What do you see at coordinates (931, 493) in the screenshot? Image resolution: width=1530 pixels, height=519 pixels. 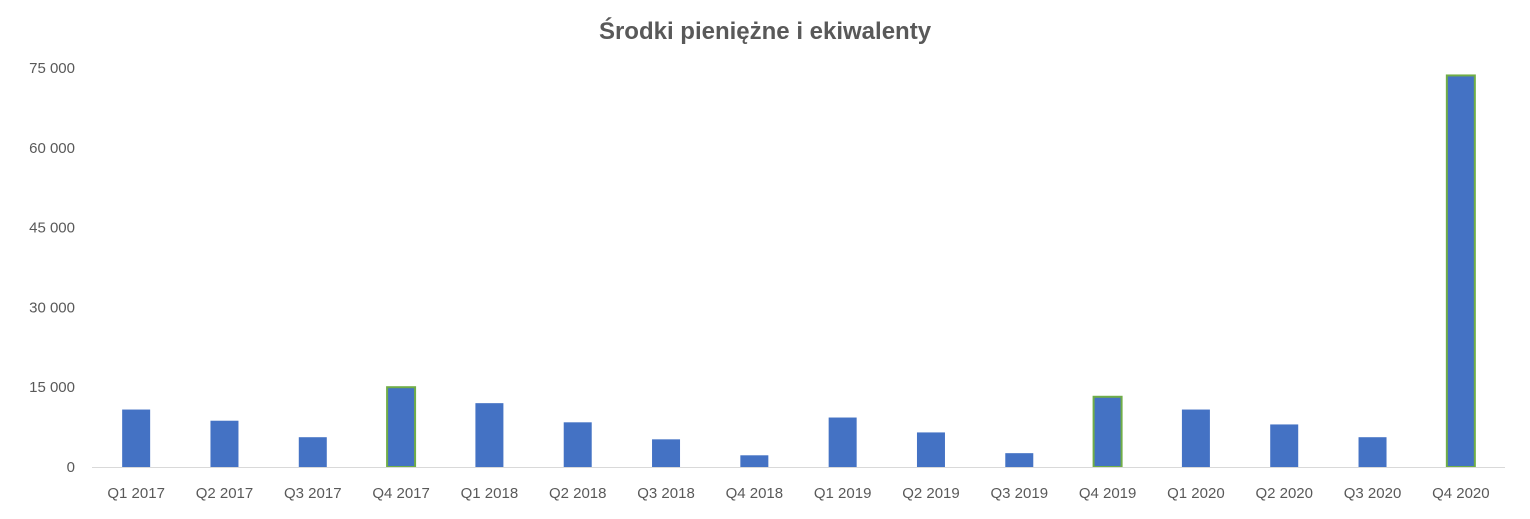 I see `x-tick-label: Q2 2019` at bounding box center [931, 493].